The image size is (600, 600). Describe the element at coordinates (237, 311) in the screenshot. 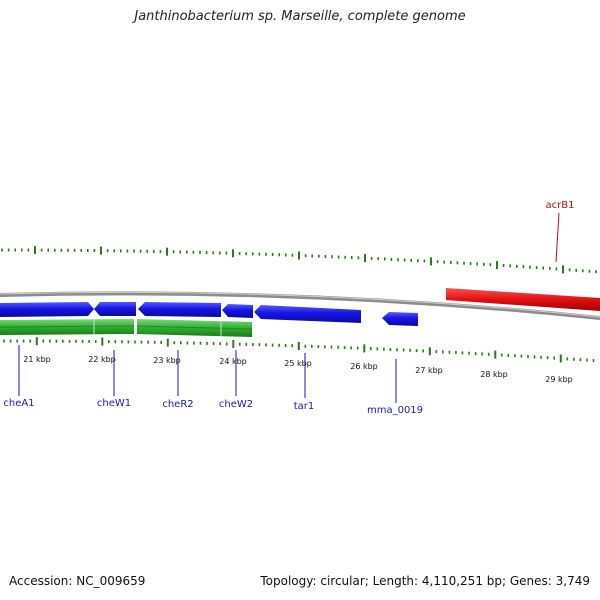

I see `gene-arrow-cheW2` at that location.